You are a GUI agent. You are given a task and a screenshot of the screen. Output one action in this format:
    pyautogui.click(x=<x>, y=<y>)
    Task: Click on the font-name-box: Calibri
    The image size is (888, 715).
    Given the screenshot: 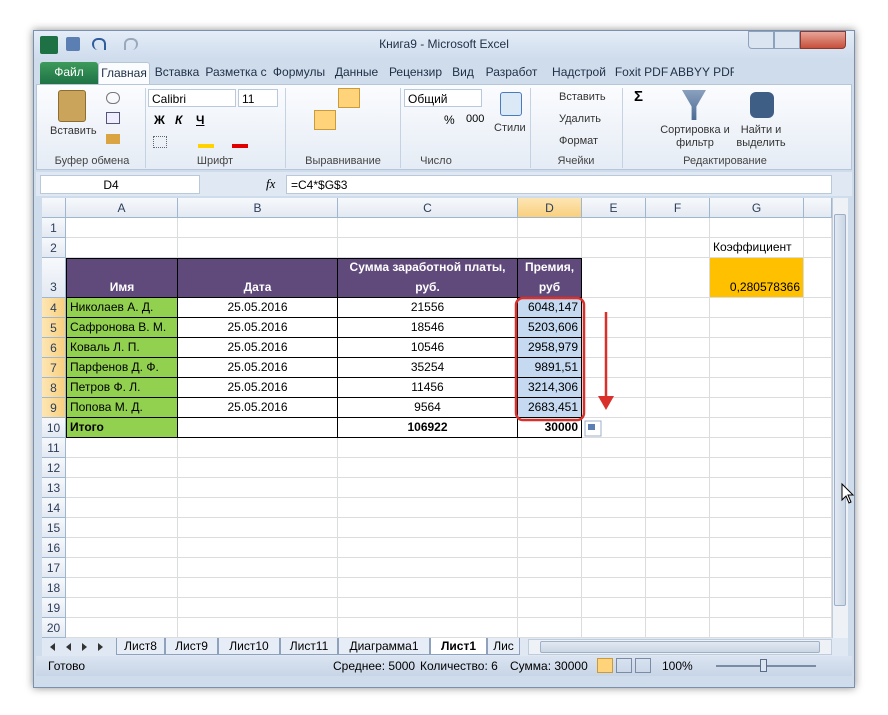 What is the action you would take?
    pyautogui.click(x=192, y=98)
    